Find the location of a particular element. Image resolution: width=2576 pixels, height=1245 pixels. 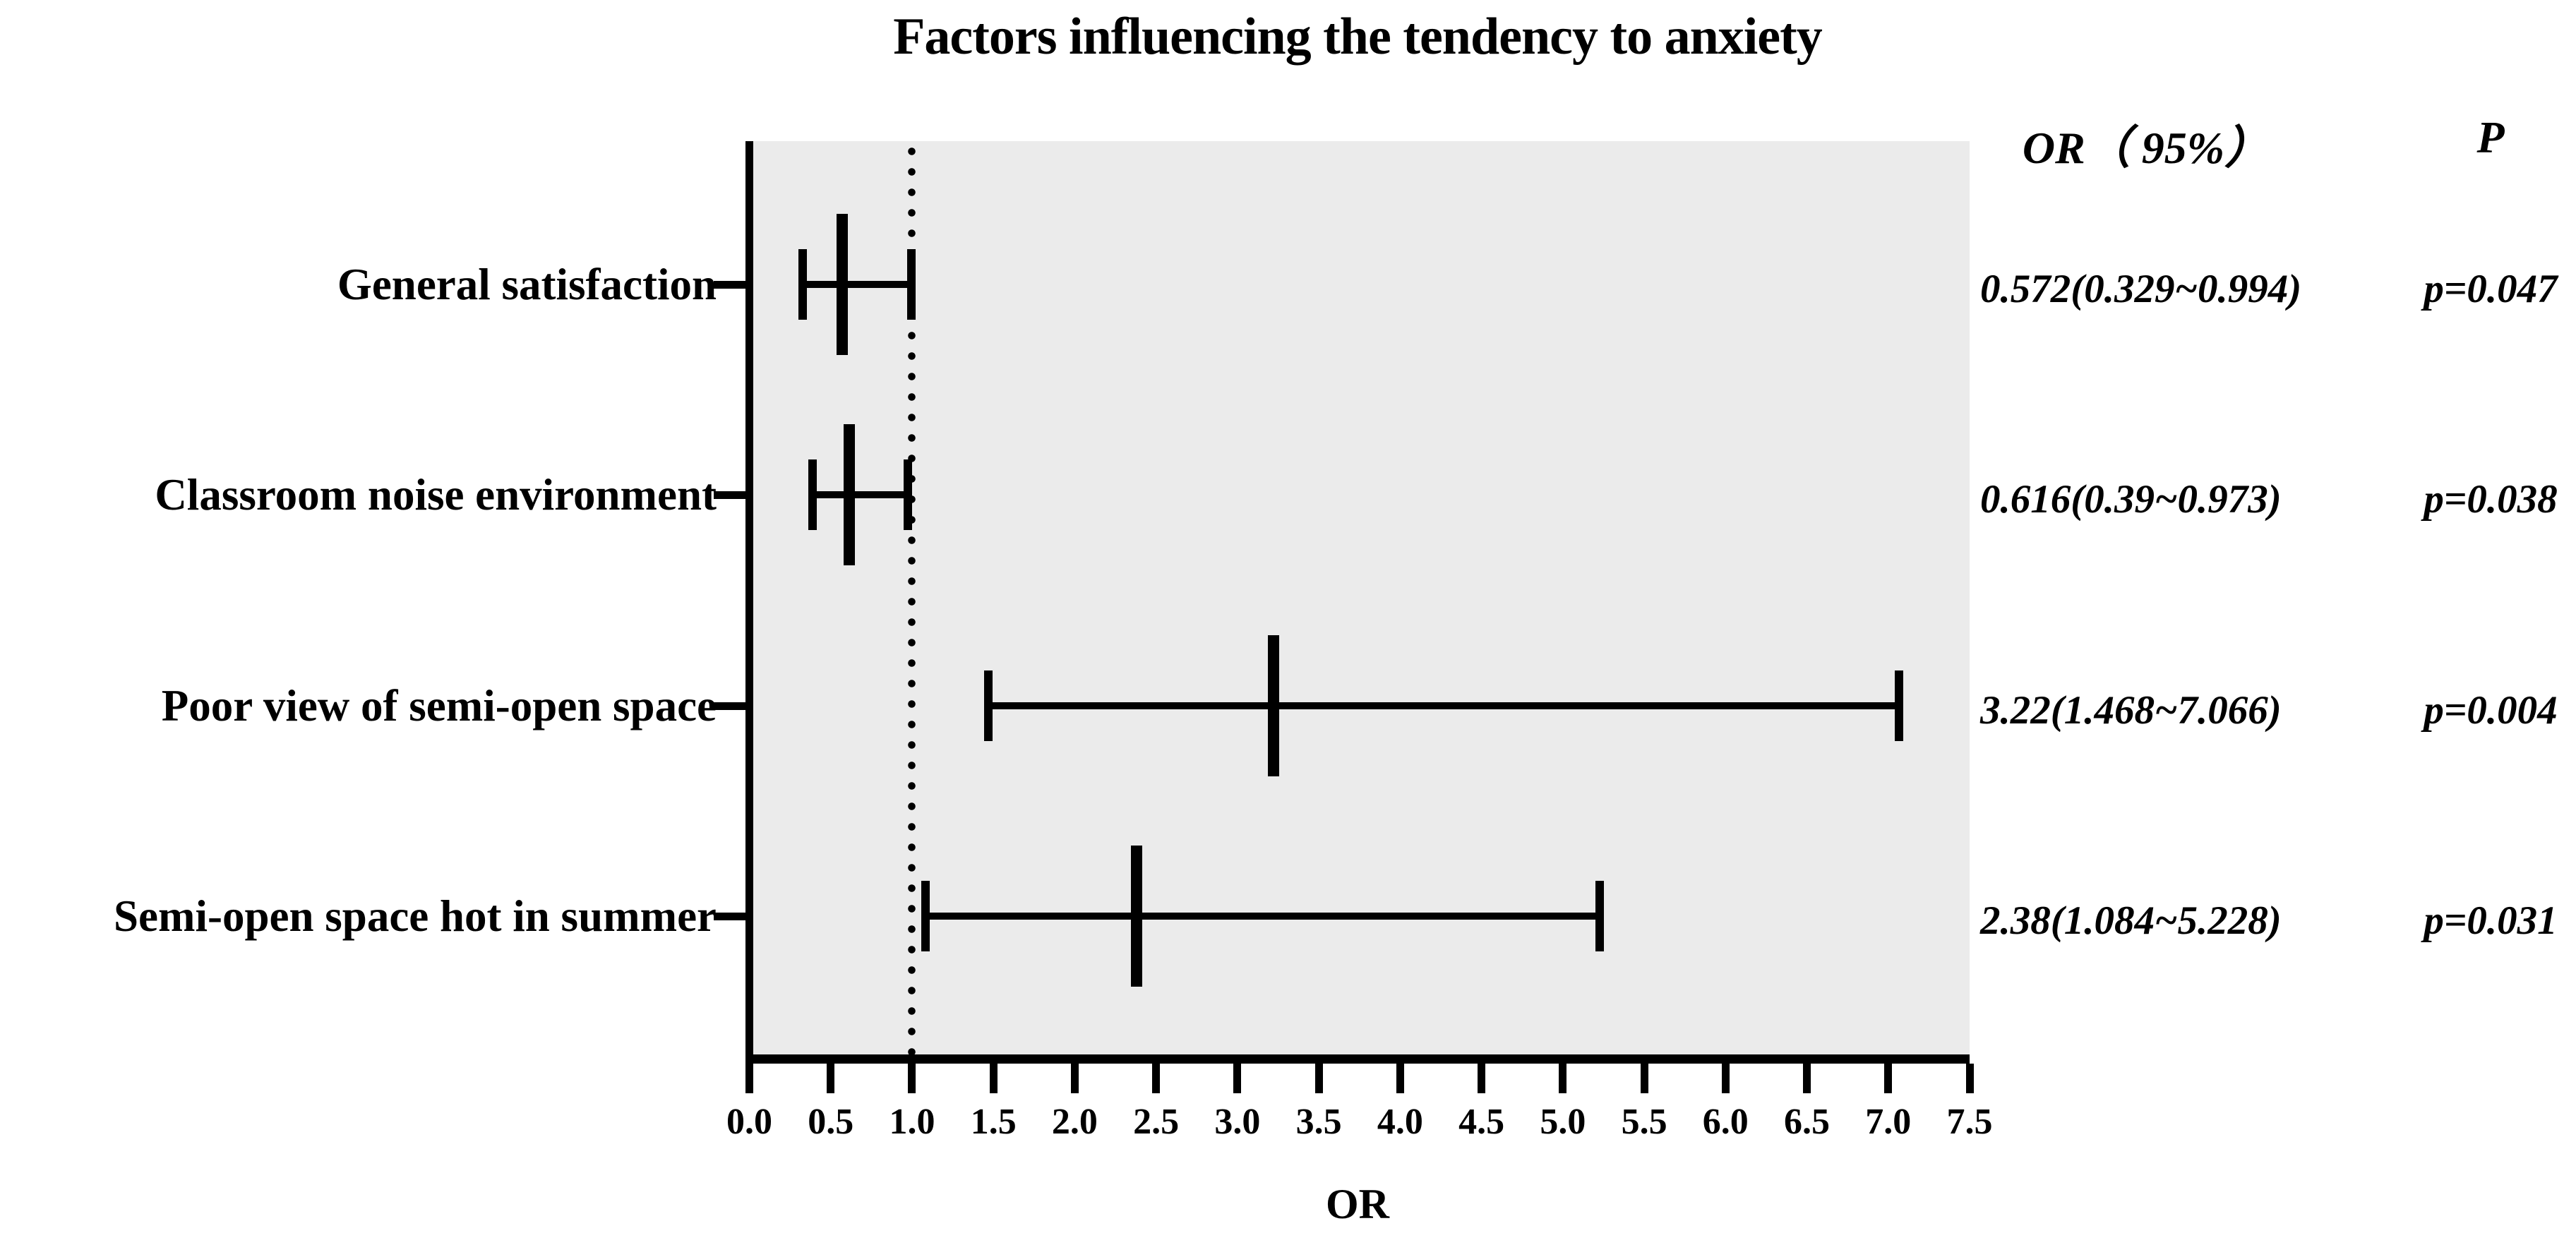

category-label: Classroom noise environment is located at coordinates (436, 494).